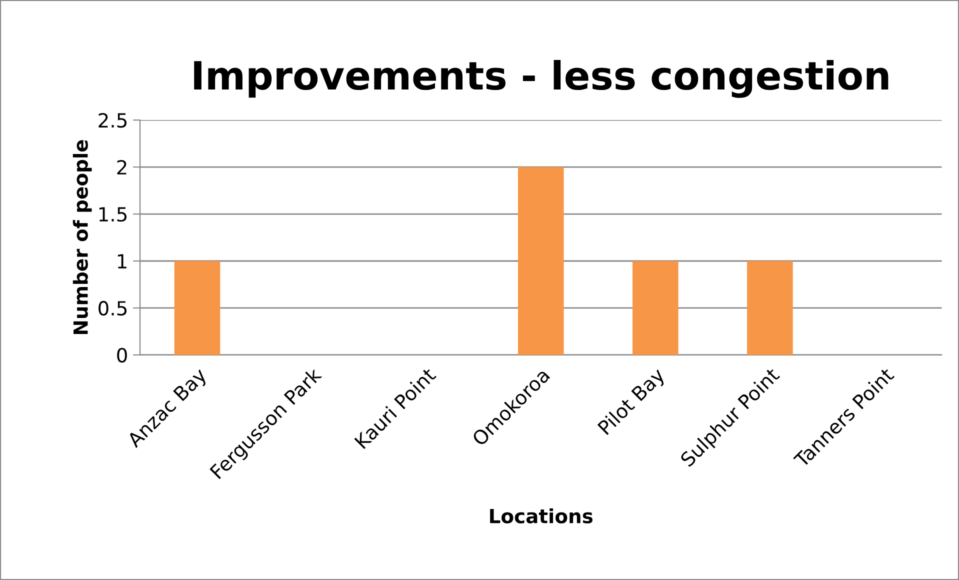  I want to click on x-axis-title: Locations, so click(541, 516).